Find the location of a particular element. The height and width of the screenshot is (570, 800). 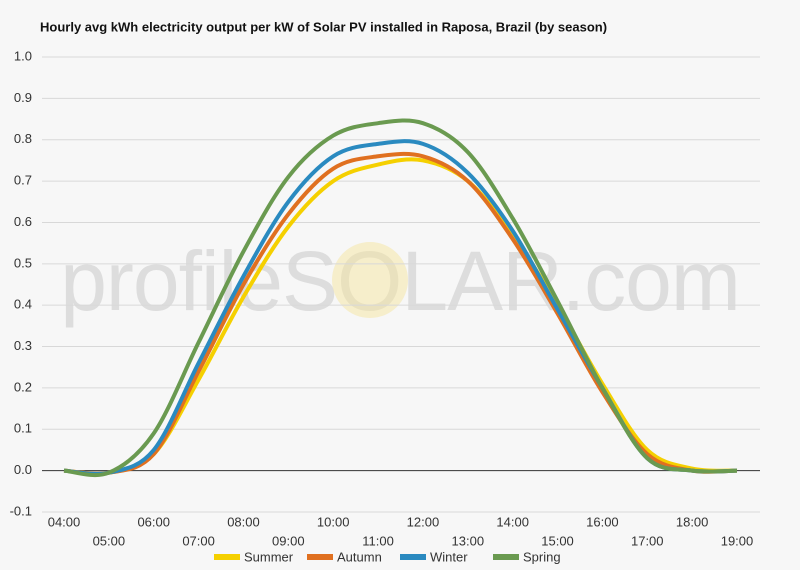

legend-label: Autumn is located at coordinates (359, 556).